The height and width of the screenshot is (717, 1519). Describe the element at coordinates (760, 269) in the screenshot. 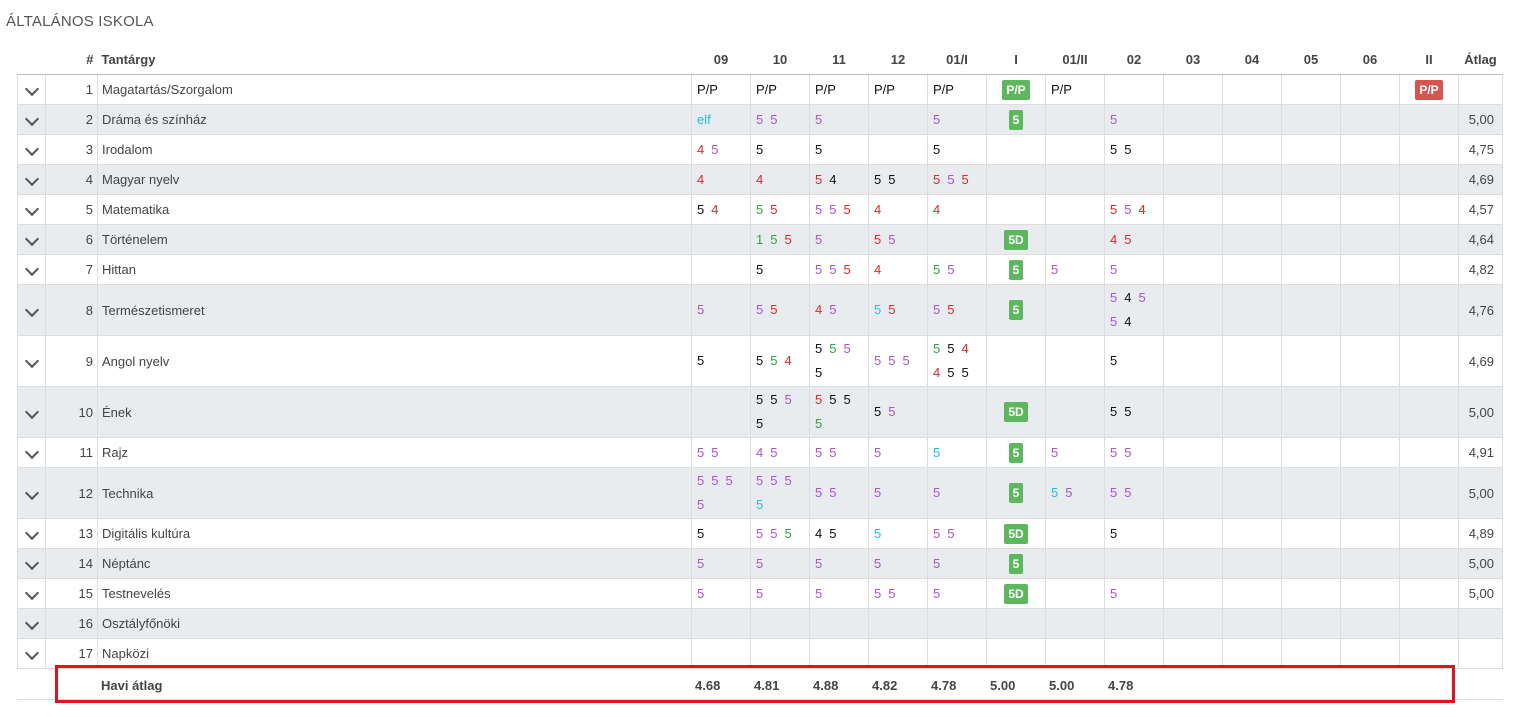

I see `table-row: 7 Hittan 5 5 5 5 4 5 5 5 5 5 4,82` at that location.